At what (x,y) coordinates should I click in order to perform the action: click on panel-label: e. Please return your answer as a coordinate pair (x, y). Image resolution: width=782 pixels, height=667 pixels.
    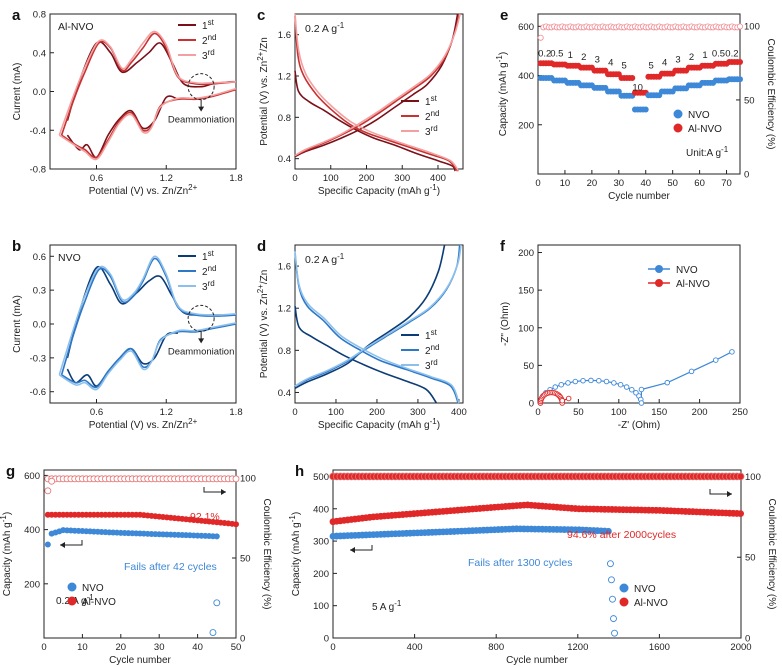
    Looking at the image, I should click on (504, 15).